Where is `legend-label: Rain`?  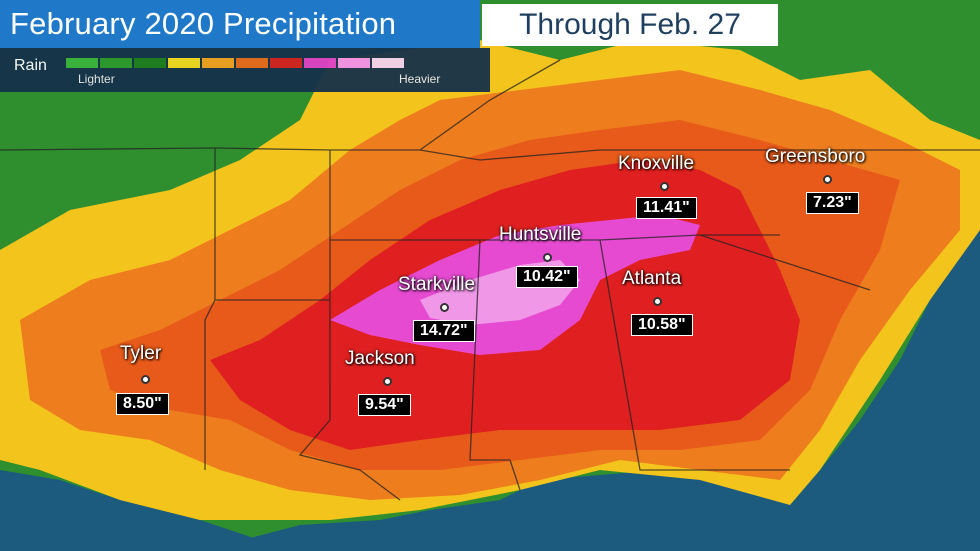
legend-label: Rain is located at coordinates (30, 65).